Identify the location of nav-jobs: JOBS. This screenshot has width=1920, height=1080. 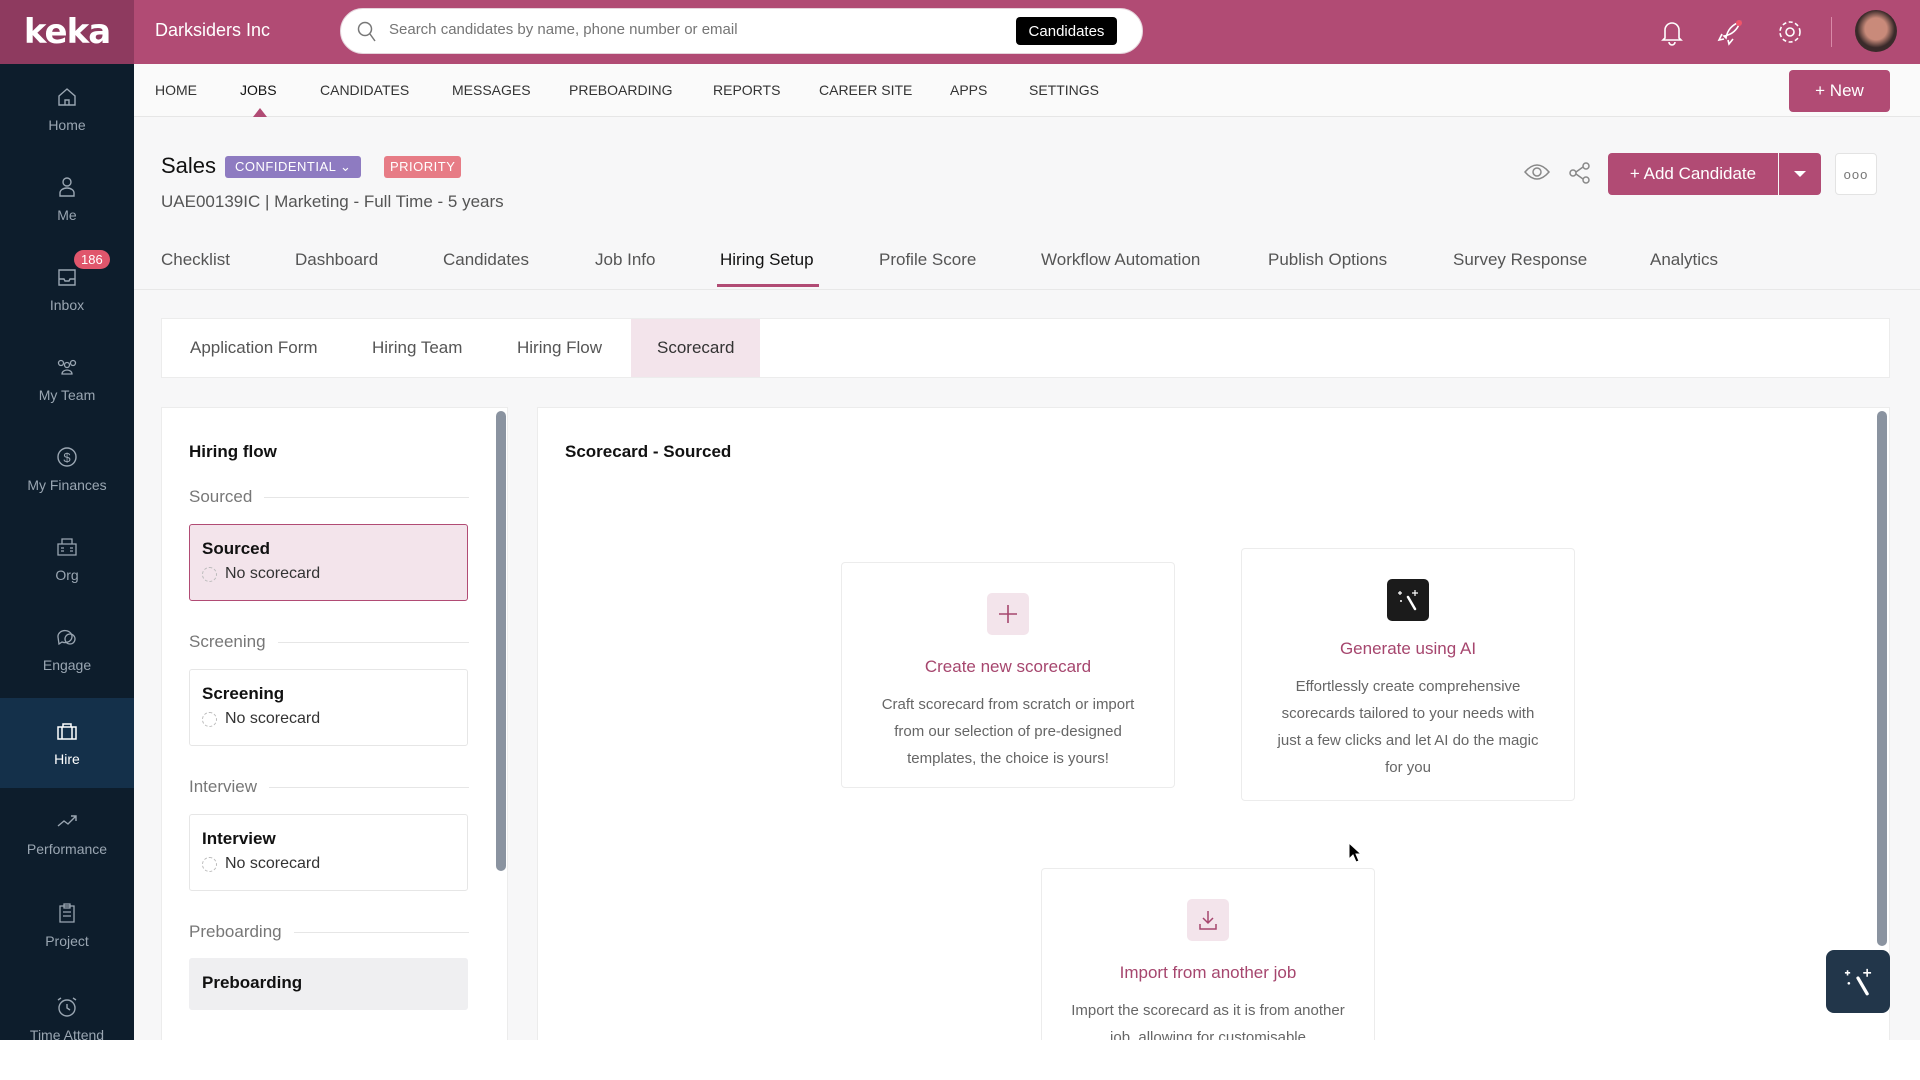
(258, 90).